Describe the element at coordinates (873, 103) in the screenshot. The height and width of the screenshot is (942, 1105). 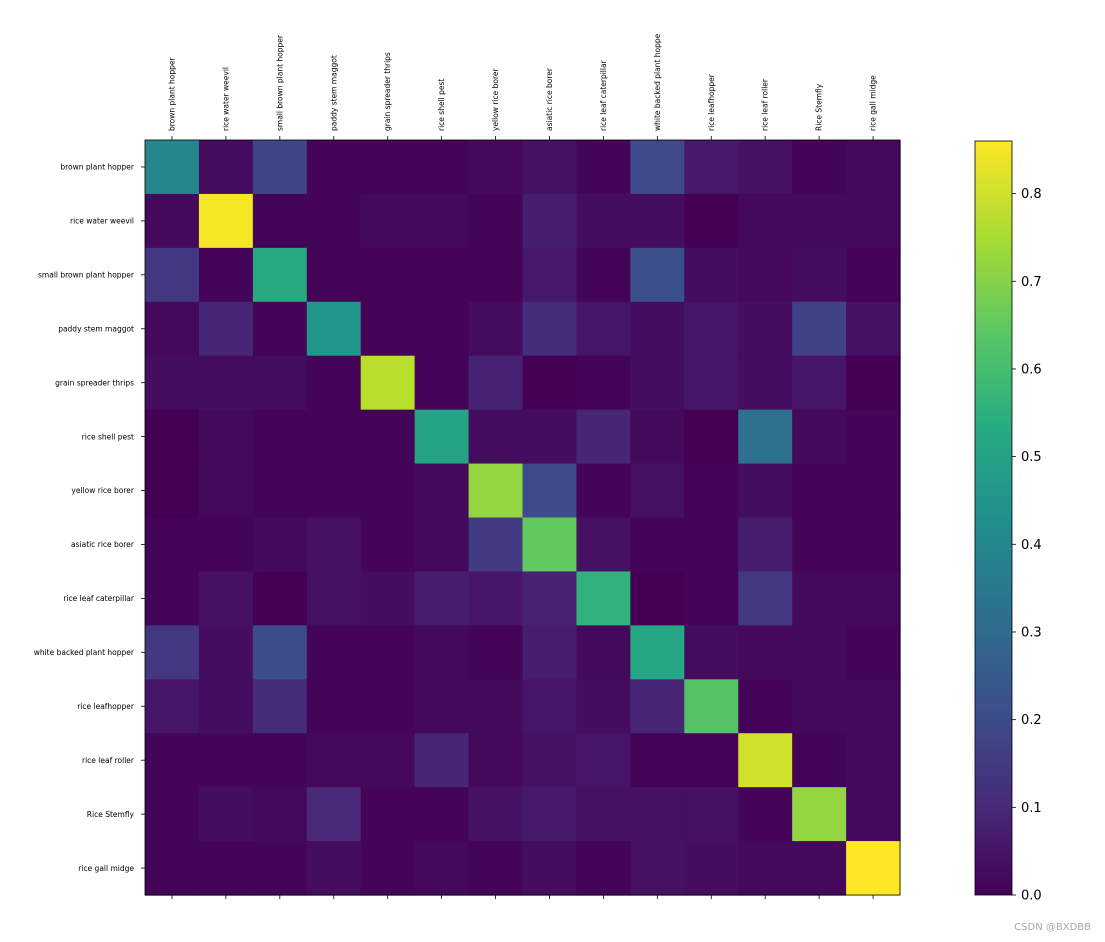
I see `x-tick-label: rice gall midge` at that location.